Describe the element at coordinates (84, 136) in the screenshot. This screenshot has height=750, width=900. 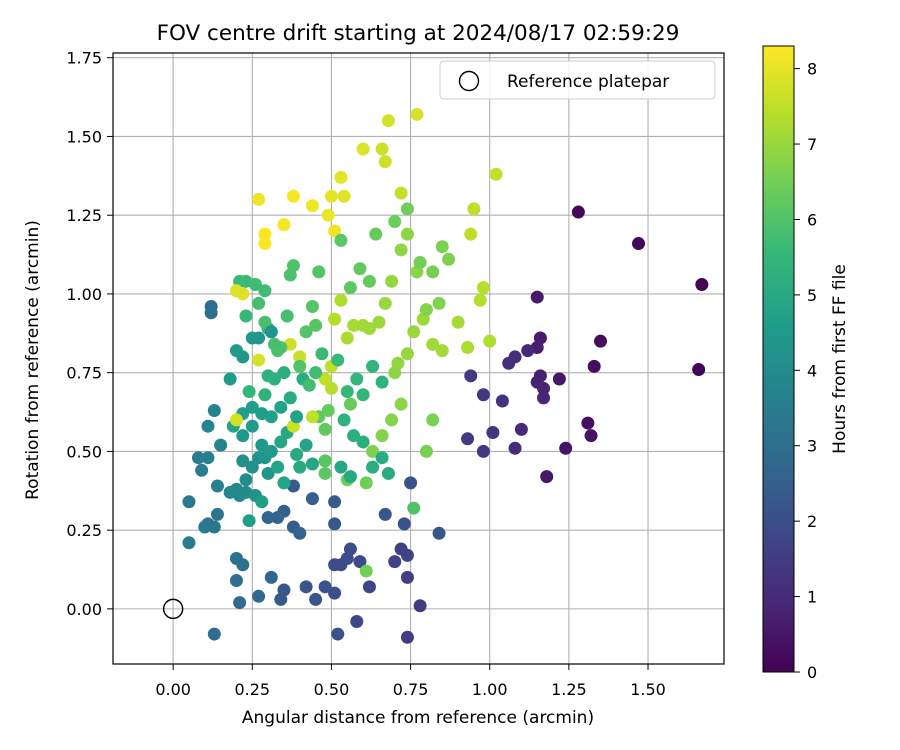
I see `y-tick-label: 1.50` at that location.